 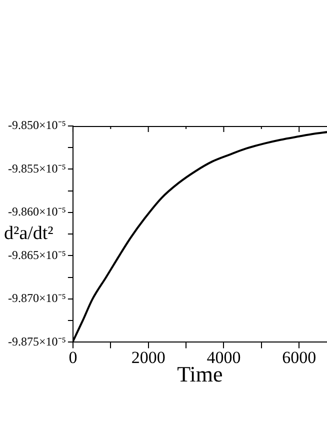 What do you see at coordinates (37, 168) in the screenshot?
I see `y-tick-label: -9.855×10⁻⁵` at bounding box center [37, 168].